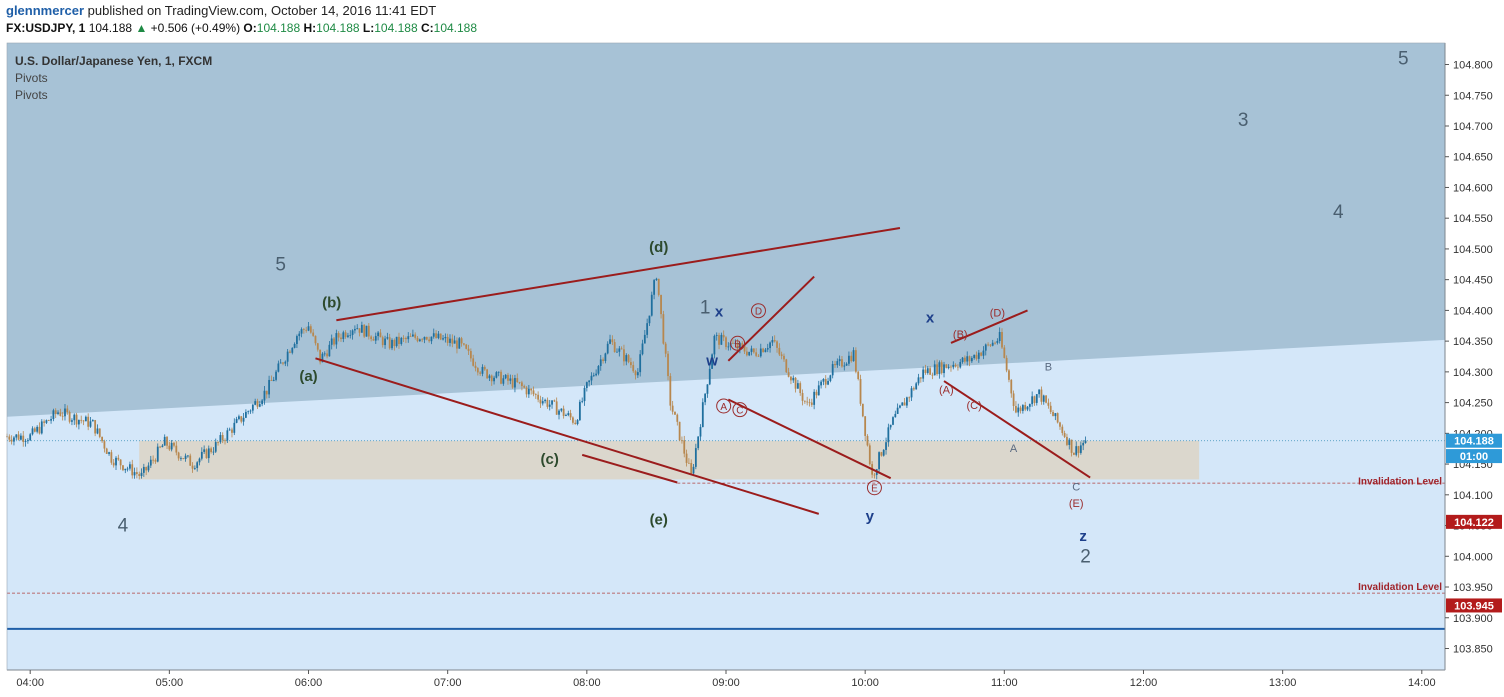 This screenshot has width=1504, height=697. I want to click on time-tag: 01:00, so click(1474, 457).